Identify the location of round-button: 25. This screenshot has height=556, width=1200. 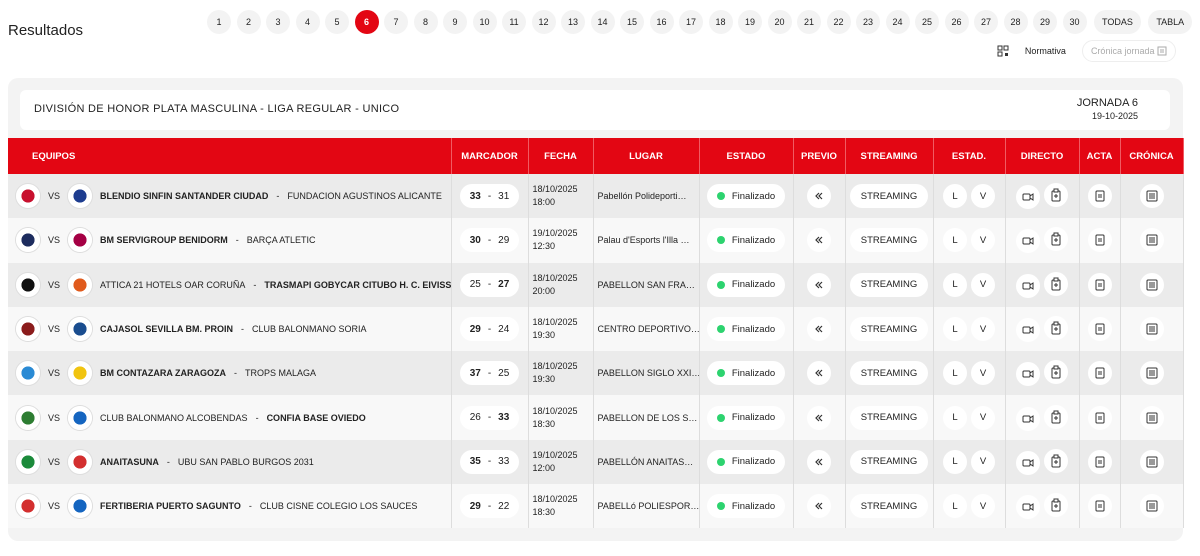
(927, 22).